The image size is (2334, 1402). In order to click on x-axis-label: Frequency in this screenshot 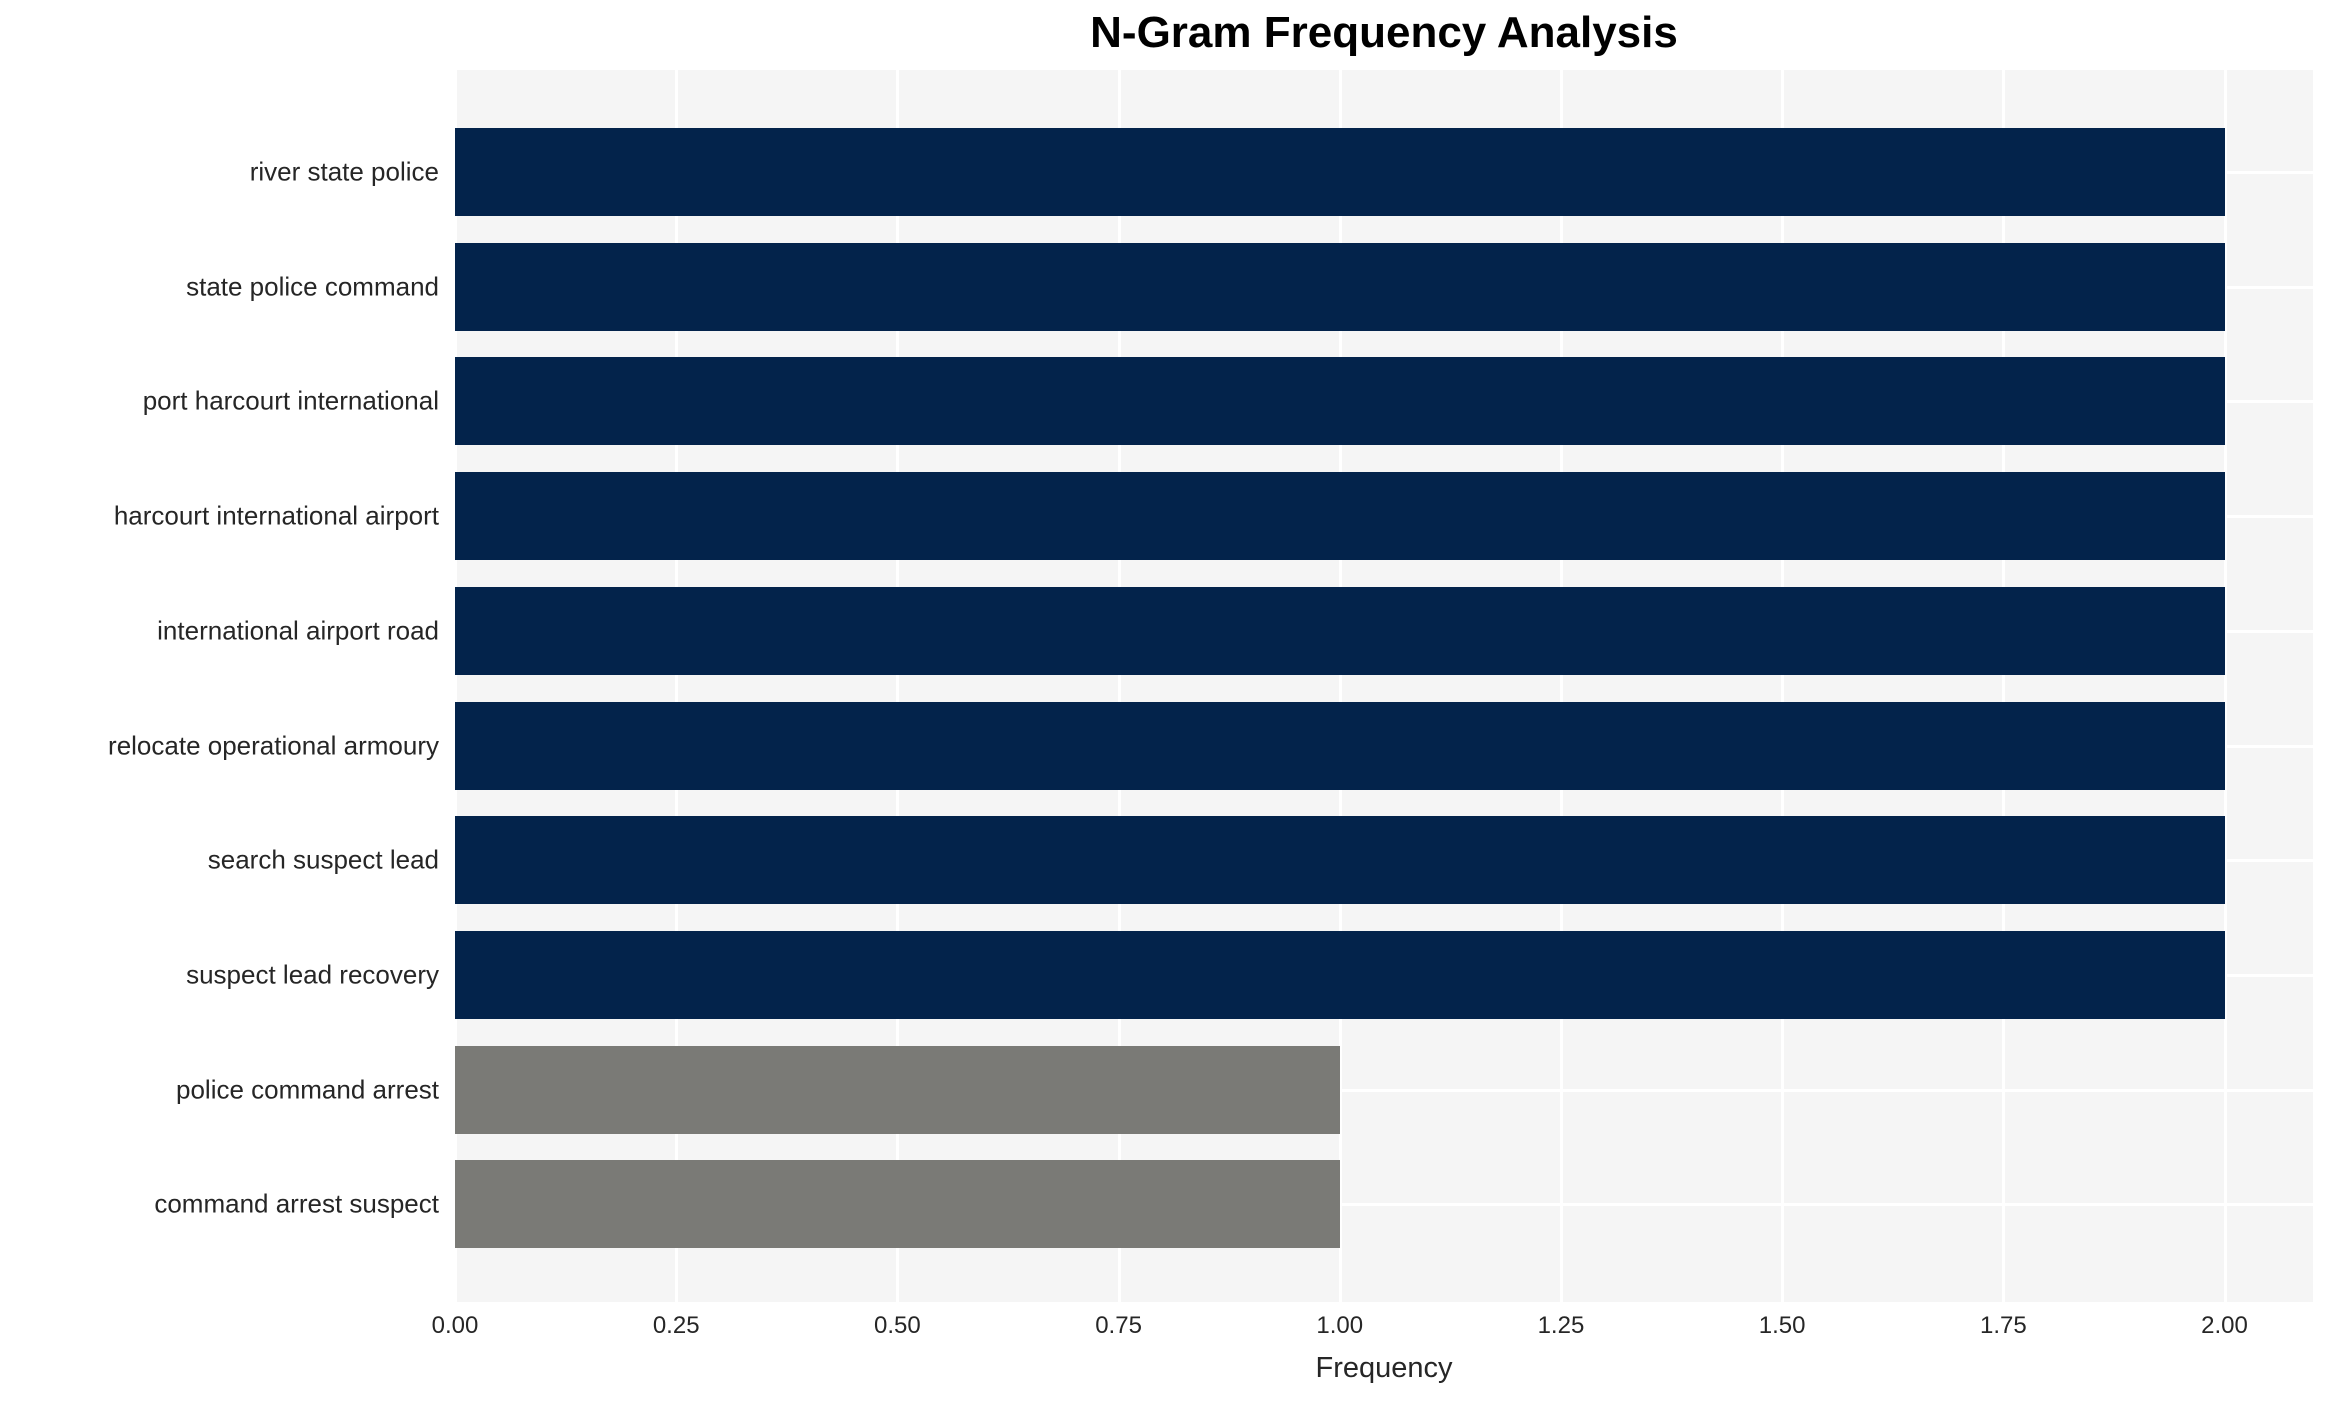, I will do `click(1384, 1368)`.